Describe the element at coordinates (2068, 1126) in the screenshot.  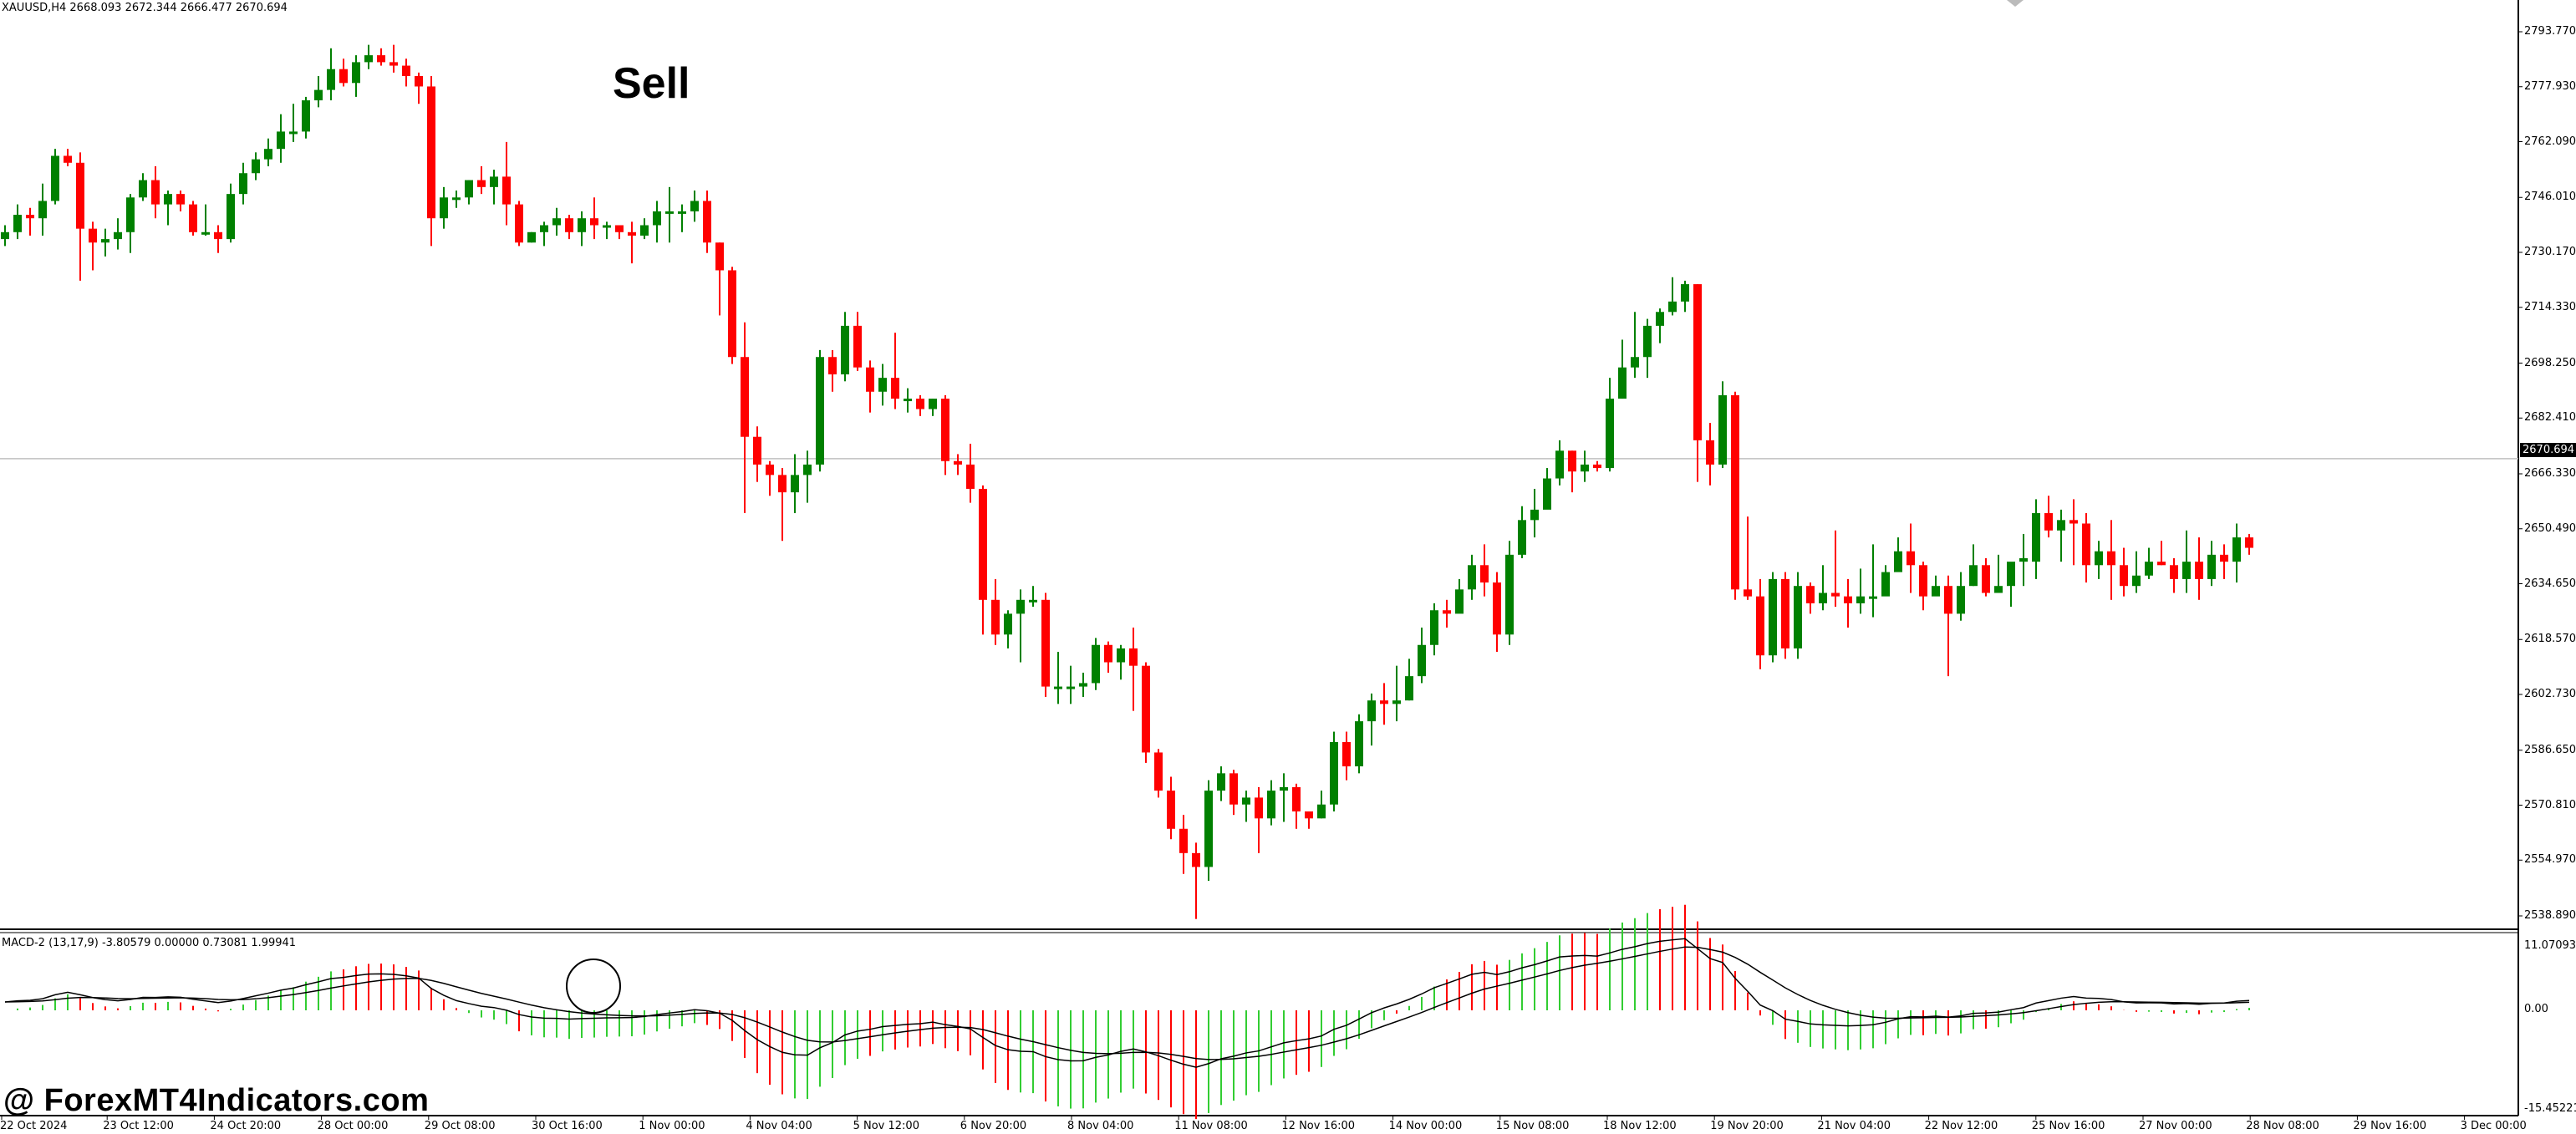
I see `time-tick-label: 25 Nov 16:00` at that location.